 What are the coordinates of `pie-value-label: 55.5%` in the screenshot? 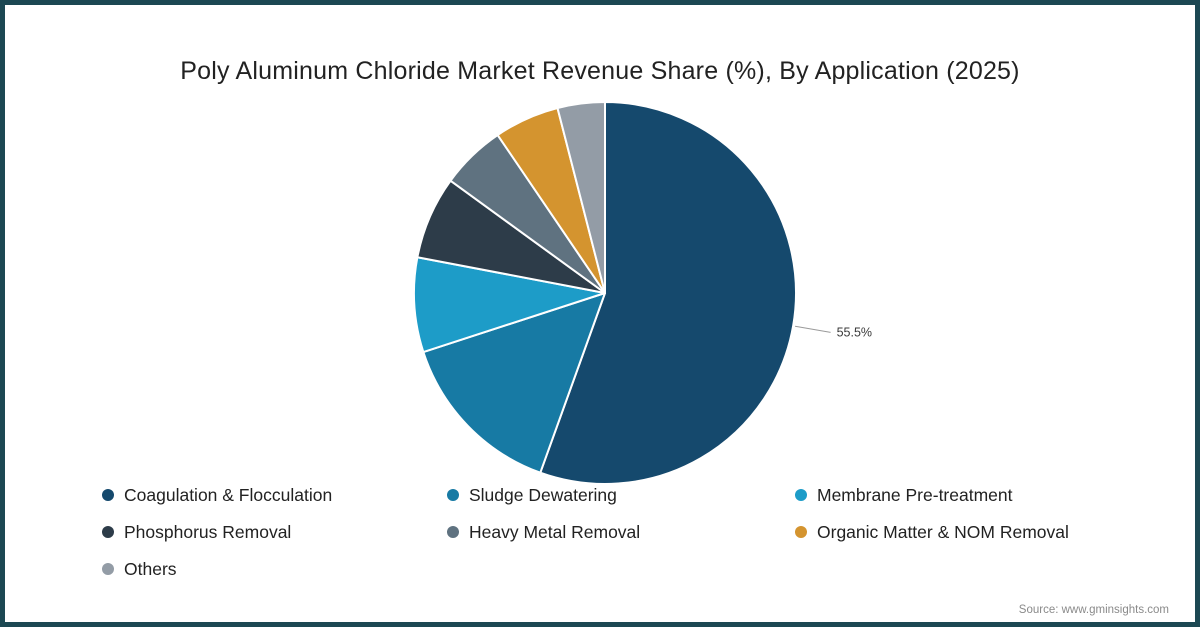 It's located at (854, 332).